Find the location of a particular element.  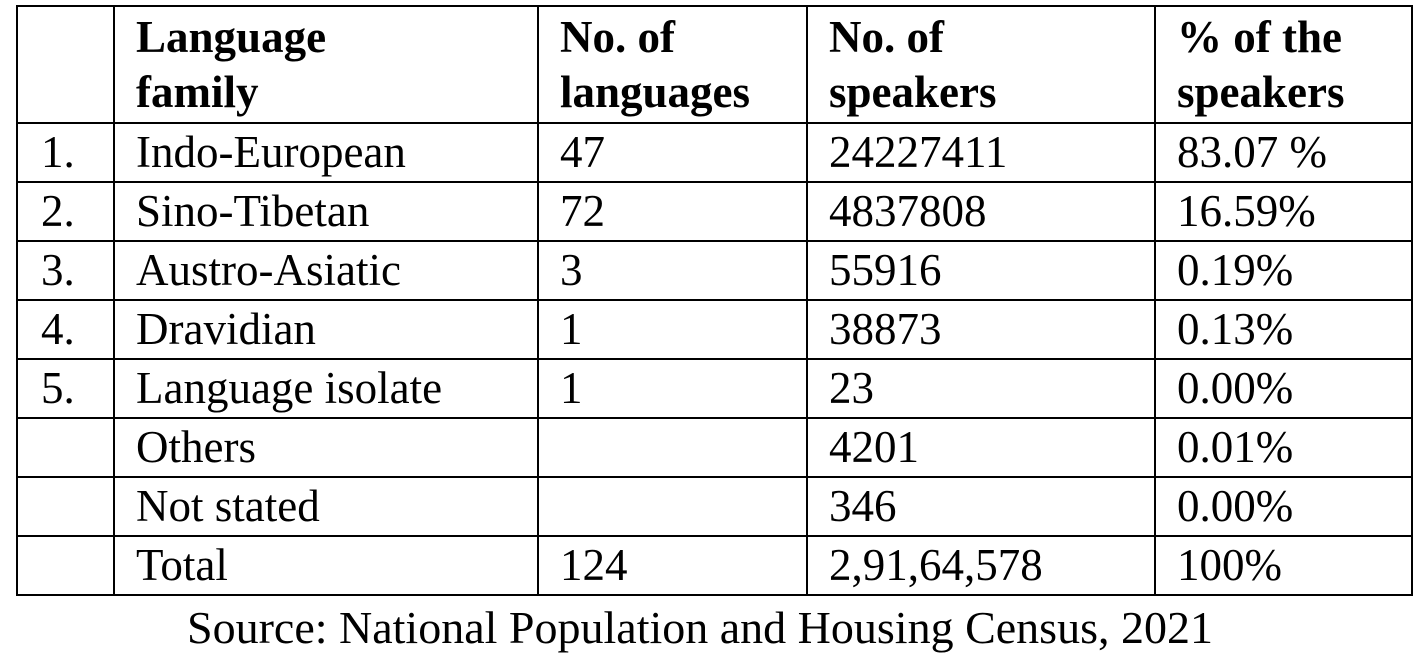

row-speakers: 24227411 is located at coordinates (981, 152).